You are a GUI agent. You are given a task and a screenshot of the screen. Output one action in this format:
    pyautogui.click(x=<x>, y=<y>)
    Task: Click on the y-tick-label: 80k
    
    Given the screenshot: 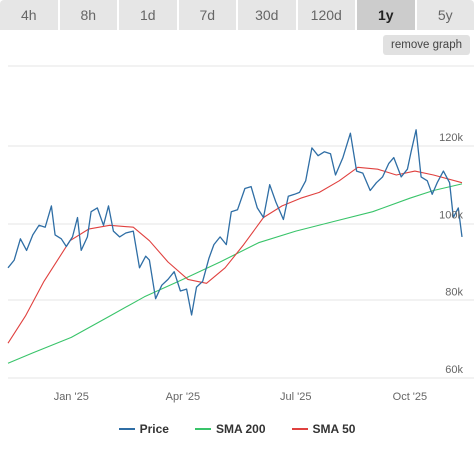 What is the action you would take?
    pyautogui.click(x=454, y=293)
    